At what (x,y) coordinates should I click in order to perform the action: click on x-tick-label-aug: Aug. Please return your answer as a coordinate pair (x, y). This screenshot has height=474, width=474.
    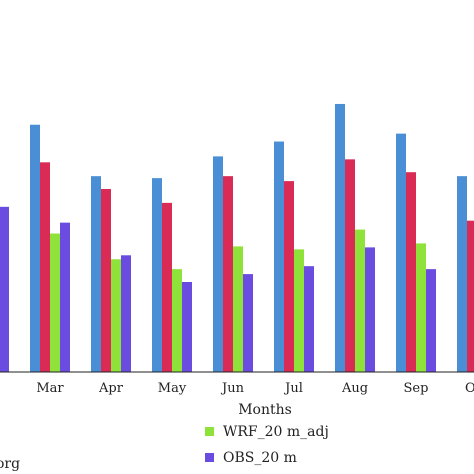
    Looking at the image, I should click on (354, 388).